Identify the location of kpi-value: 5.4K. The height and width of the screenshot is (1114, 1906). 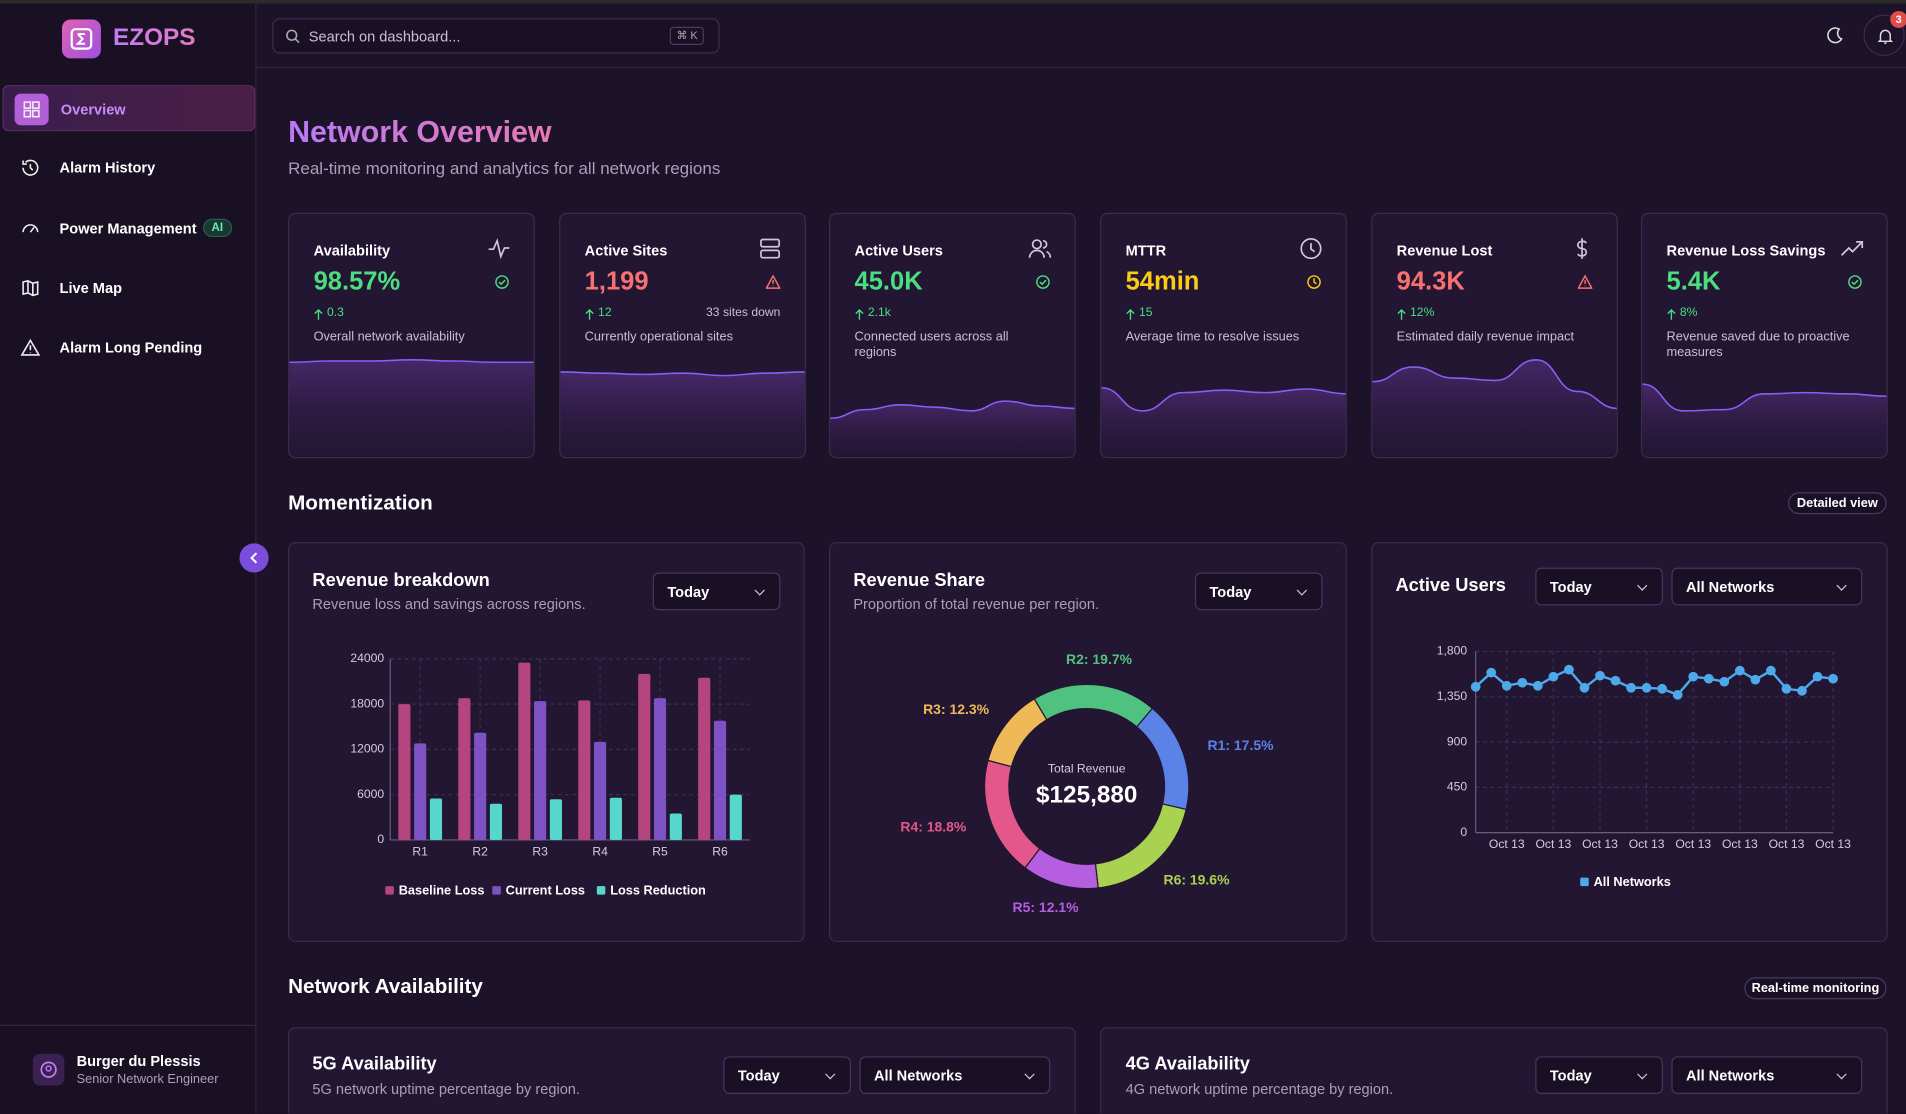
(1693, 281).